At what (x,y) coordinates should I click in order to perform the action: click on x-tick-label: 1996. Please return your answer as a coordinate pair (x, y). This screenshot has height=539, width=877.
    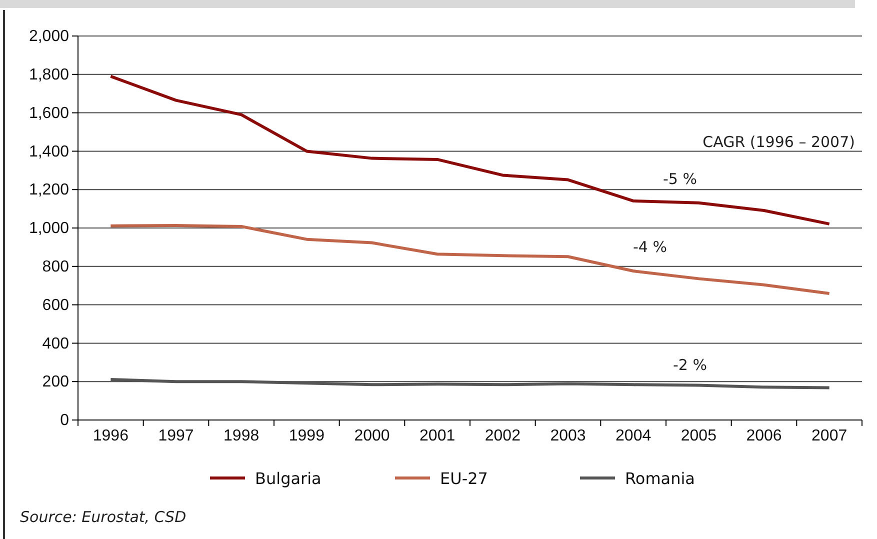
    Looking at the image, I should click on (110, 436).